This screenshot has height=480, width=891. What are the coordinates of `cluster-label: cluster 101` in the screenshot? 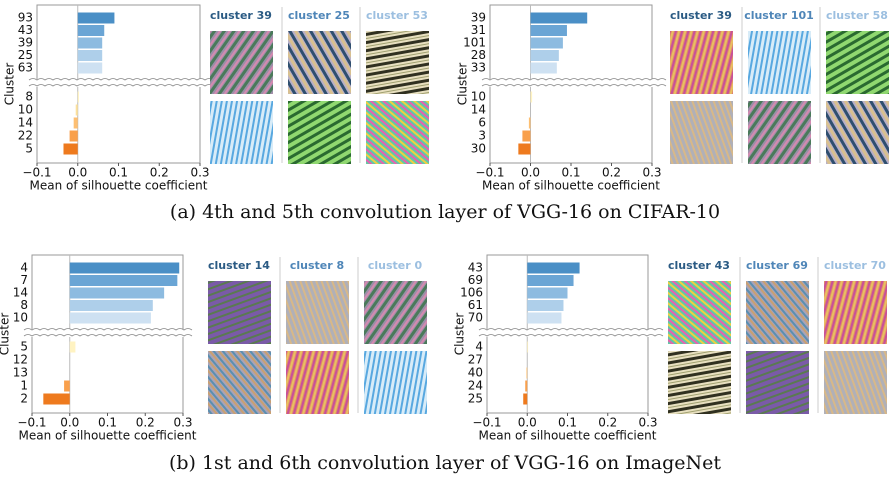 It's located at (779, 15).